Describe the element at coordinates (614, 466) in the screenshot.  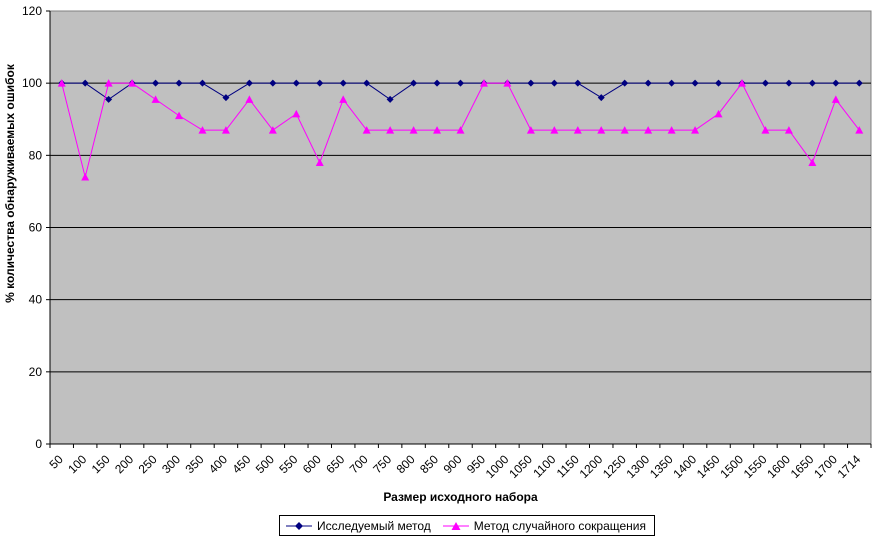
I see `x-tick-label: 1250` at that location.